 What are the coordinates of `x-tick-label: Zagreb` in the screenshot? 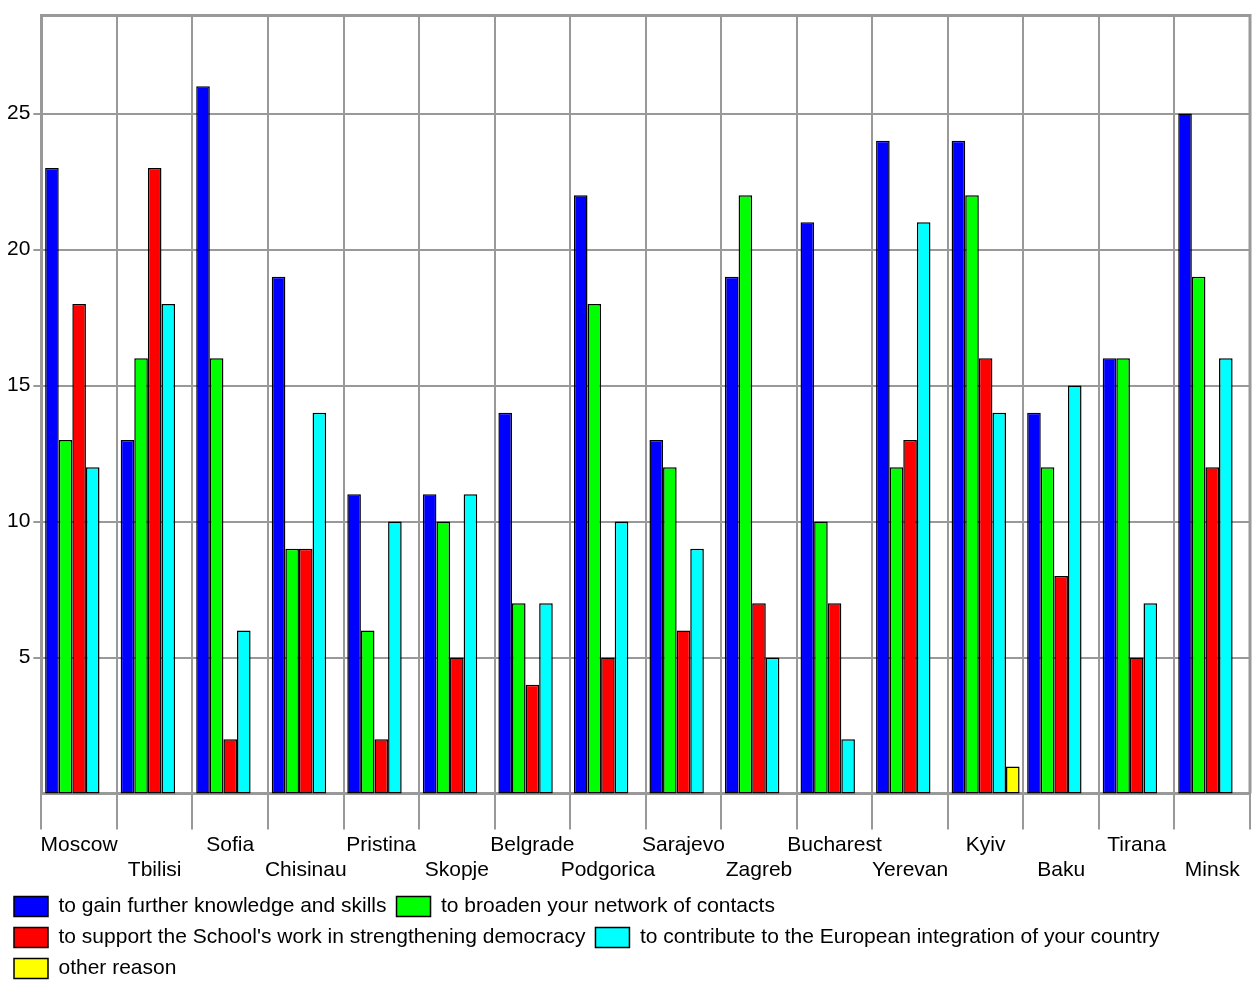 It's located at (759, 869).